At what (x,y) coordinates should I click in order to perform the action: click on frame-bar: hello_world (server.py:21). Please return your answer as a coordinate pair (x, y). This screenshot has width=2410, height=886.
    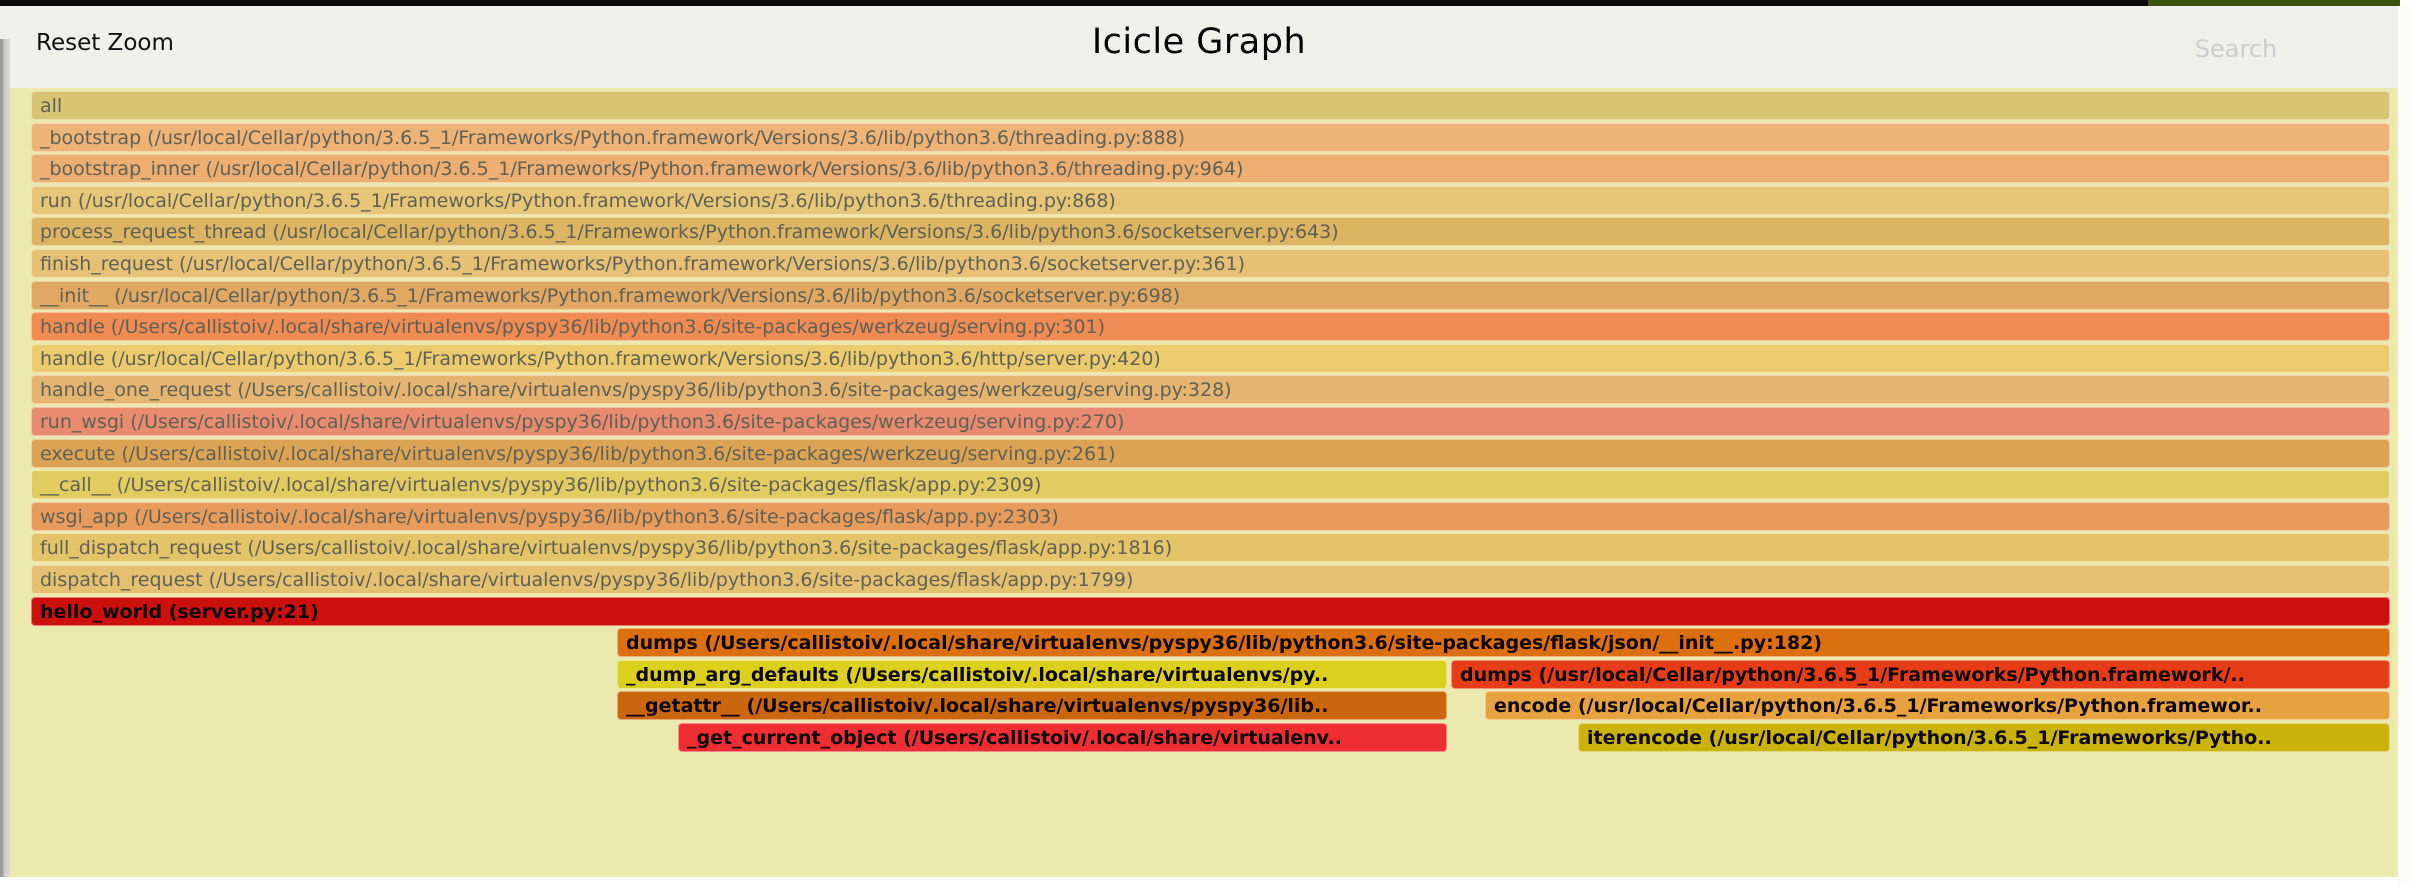
    Looking at the image, I should click on (1210, 611).